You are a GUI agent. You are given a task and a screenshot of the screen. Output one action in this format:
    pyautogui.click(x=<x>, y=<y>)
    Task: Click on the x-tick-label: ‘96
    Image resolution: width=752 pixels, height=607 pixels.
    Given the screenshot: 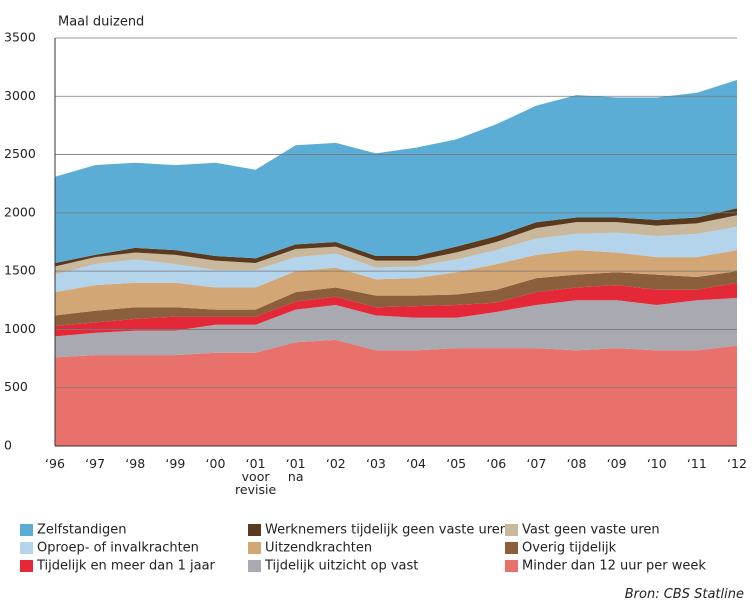 What is the action you would take?
    pyautogui.click(x=55, y=463)
    